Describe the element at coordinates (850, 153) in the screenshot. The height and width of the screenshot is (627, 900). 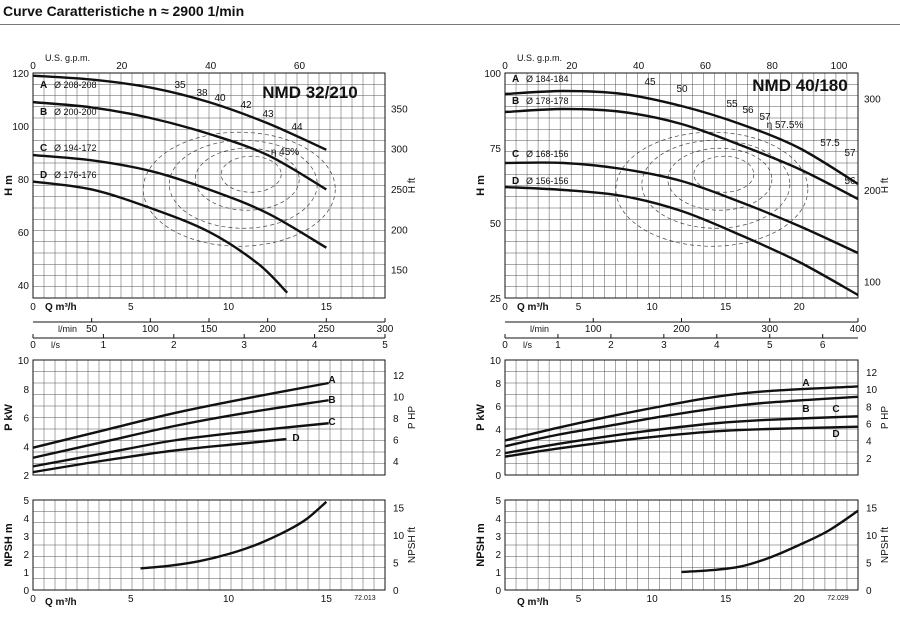
I see `efficiency-label: 57` at that location.